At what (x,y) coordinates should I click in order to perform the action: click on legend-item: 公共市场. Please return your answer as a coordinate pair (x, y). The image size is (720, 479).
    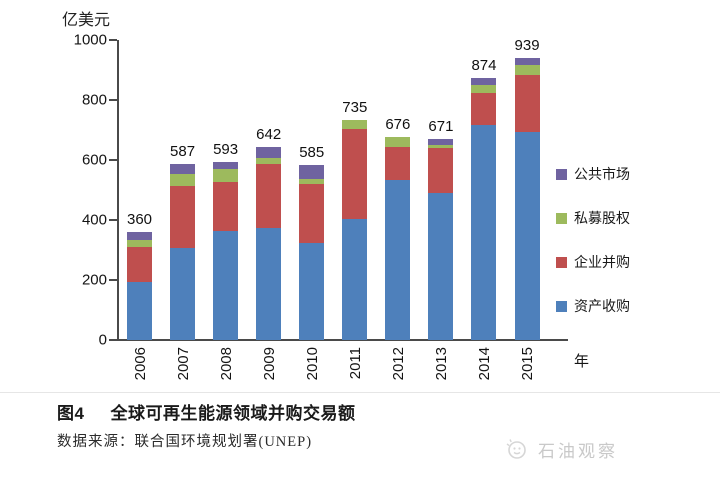
    Looking at the image, I should click on (593, 174).